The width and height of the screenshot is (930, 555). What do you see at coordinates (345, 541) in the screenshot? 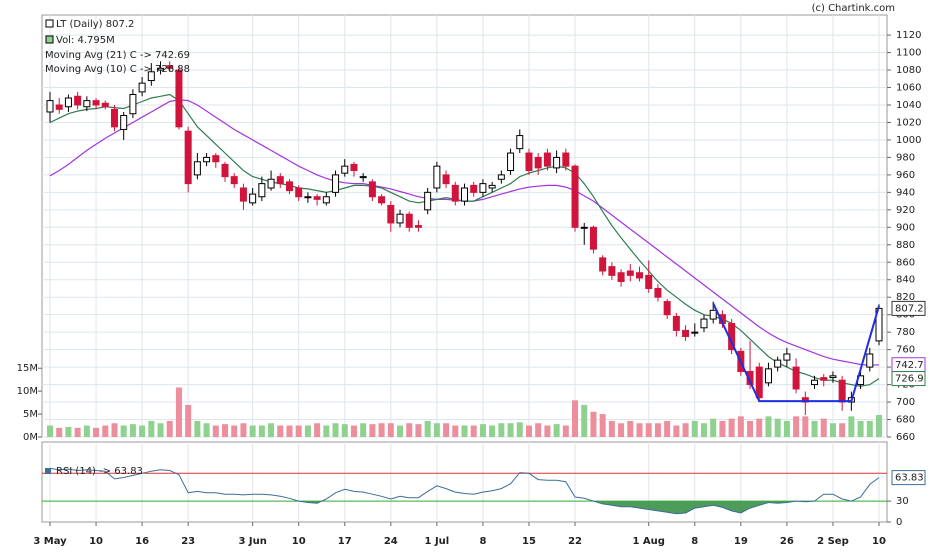
I see `x-tick-label: 17` at bounding box center [345, 541].